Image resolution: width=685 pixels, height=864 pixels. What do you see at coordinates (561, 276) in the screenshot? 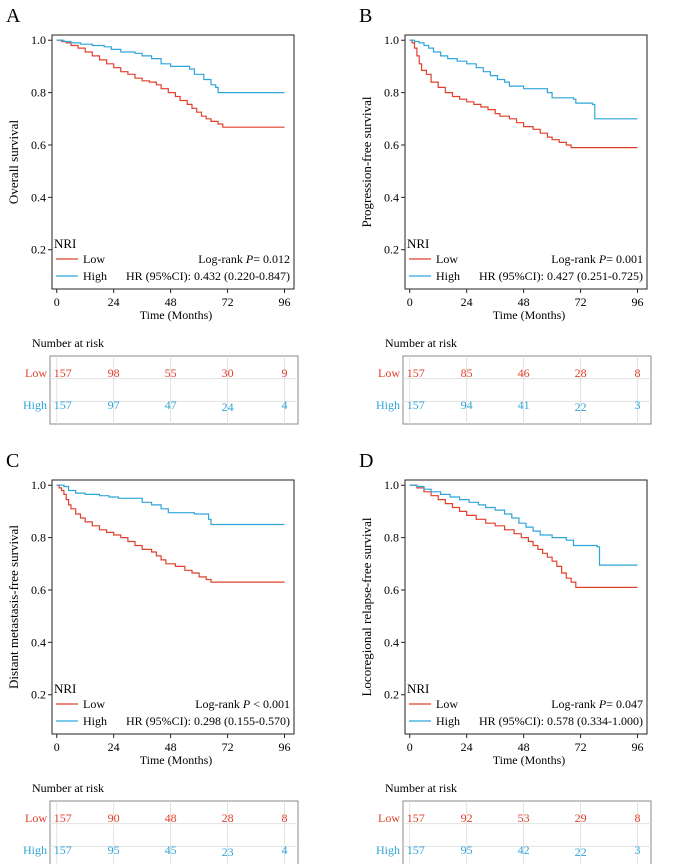
I see `hazard-ratio-text: HR (95%CI): 0.427 (0.251-0.725)` at bounding box center [561, 276].